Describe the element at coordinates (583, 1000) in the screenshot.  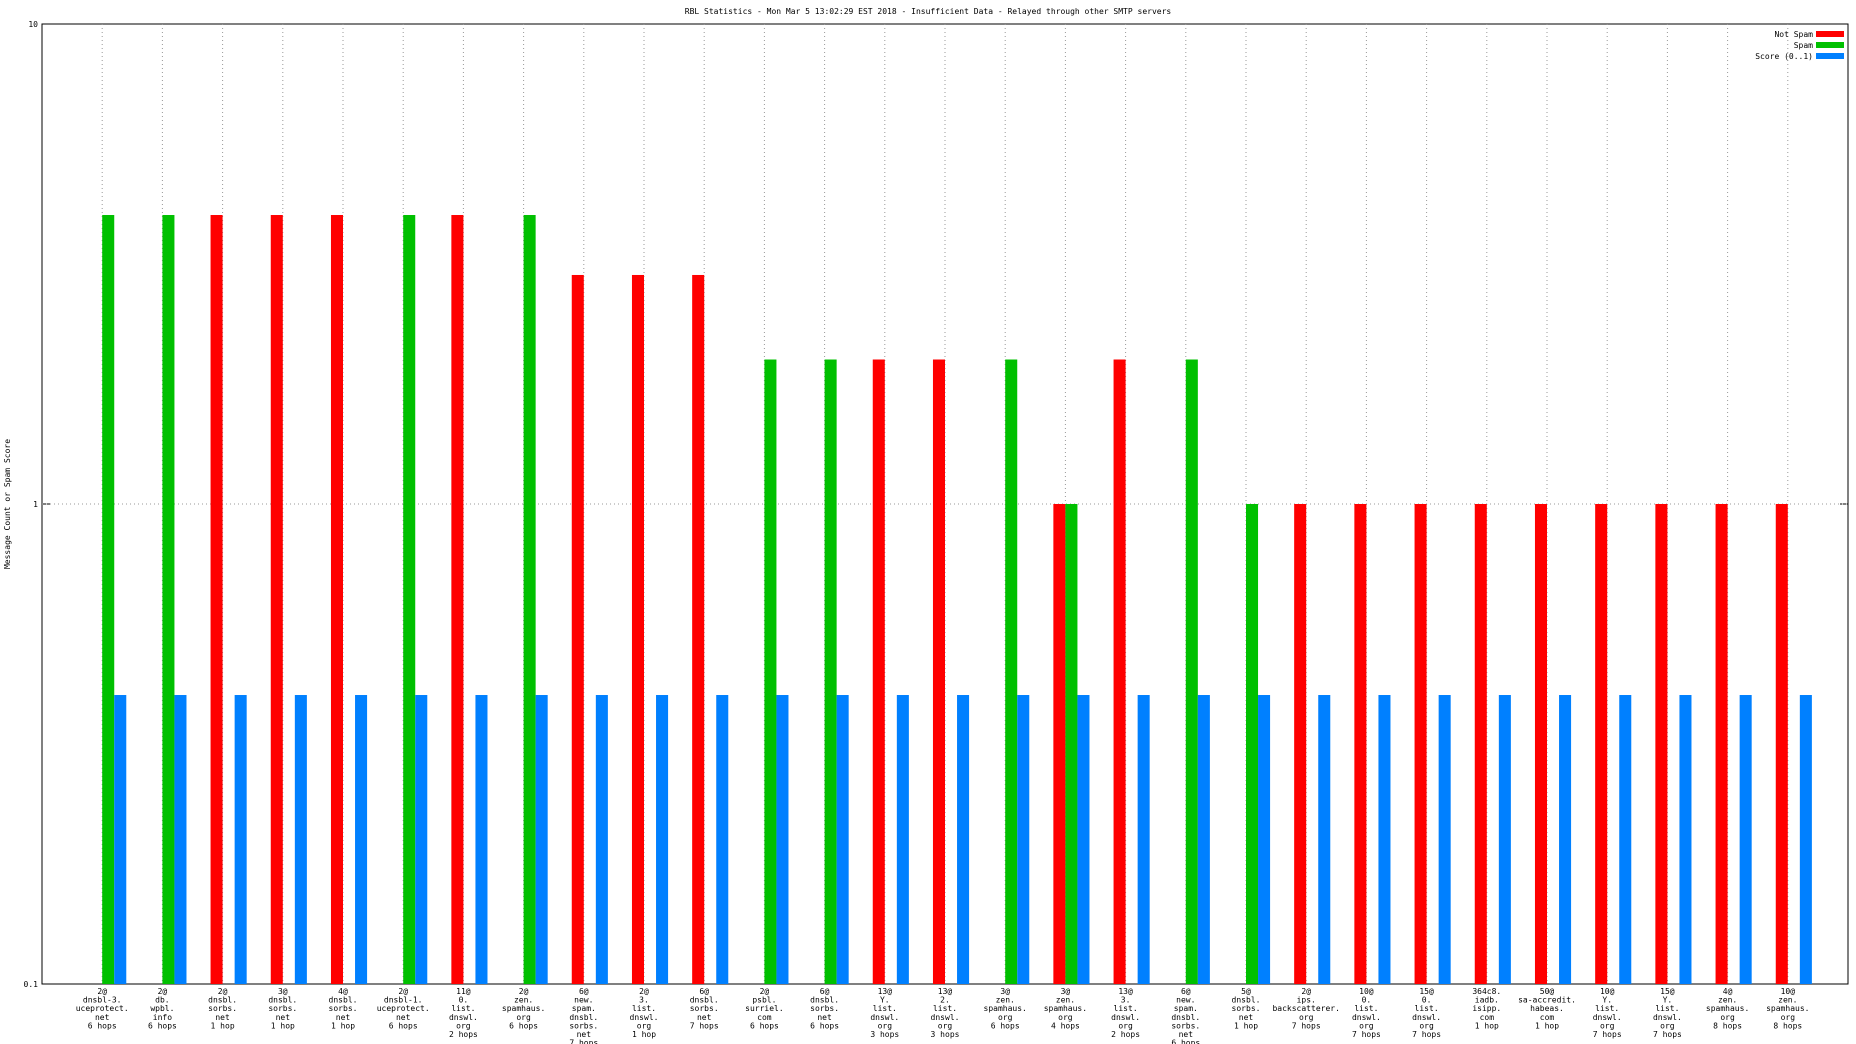
I see `x-tick-label-line: new.` at that location.